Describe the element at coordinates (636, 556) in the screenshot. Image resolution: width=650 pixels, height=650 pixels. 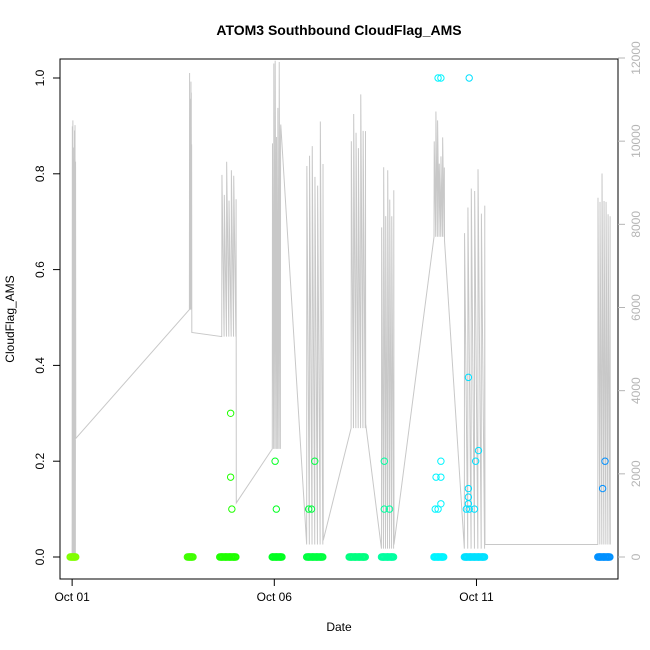
I see `y2-tick-label: 0` at that location.